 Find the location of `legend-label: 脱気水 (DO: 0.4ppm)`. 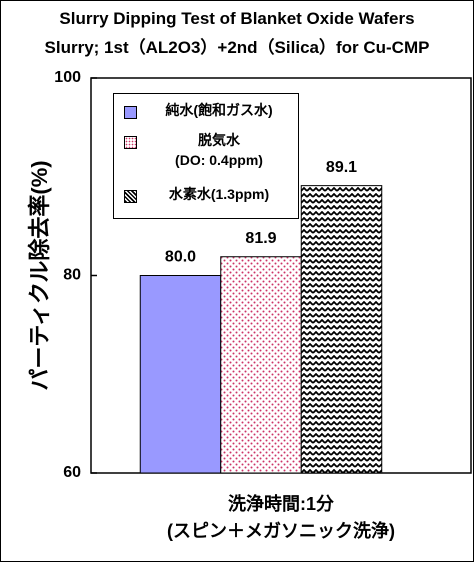

legend-label: 脱気水 (DO: 0.4ppm) is located at coordinates (219, 150).